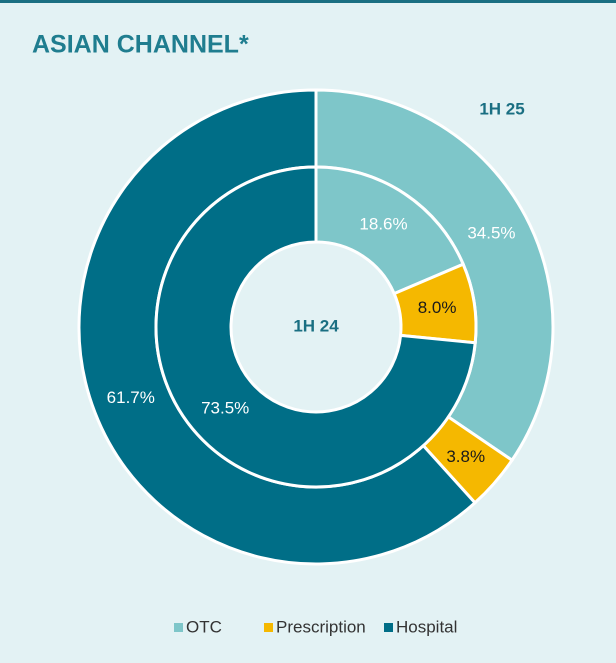 This screenshot has height=663, width=616. I want to click on ring-label: 1H 24, so click(316, 325).